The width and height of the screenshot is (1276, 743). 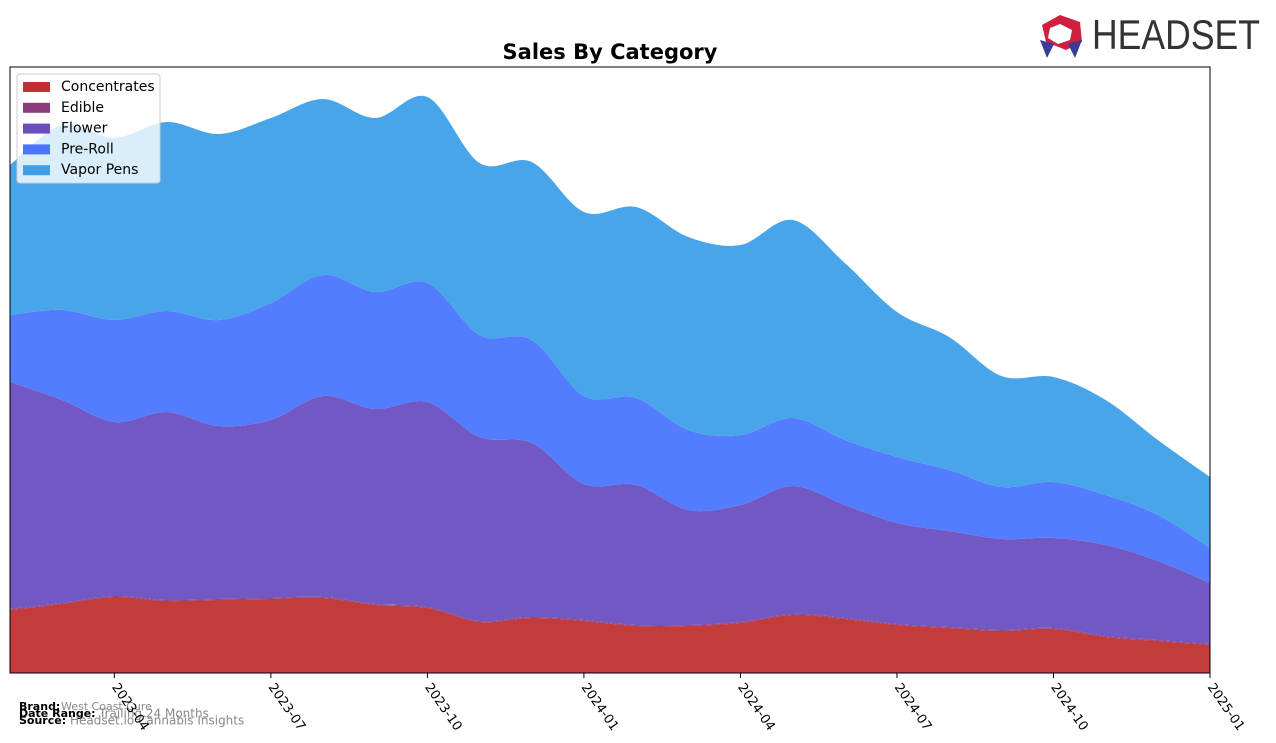 I want to click on logo: HEADSET, so click(x=1150, y=34).